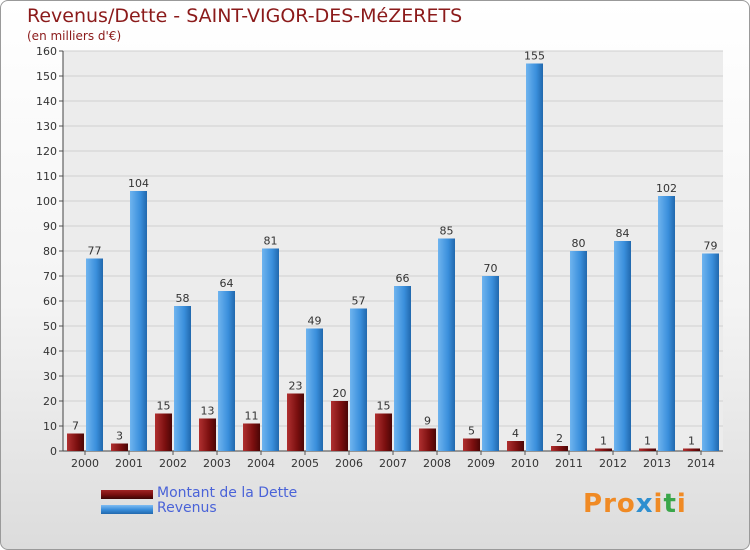  Describe the element at coordinates (359, 301) in the screenshot. I see `label-revenue-2006: 57` at that location.